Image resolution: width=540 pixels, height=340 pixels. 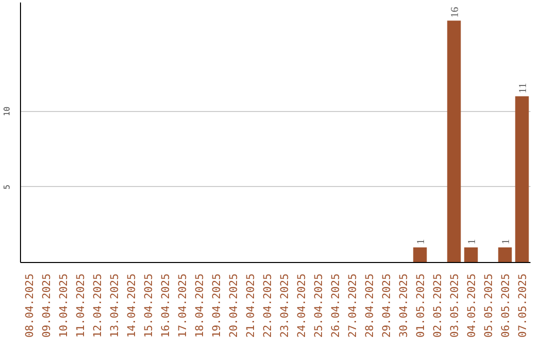 I want to click on x-tick-label: 08.04.2025, so click(x=29, y=306).